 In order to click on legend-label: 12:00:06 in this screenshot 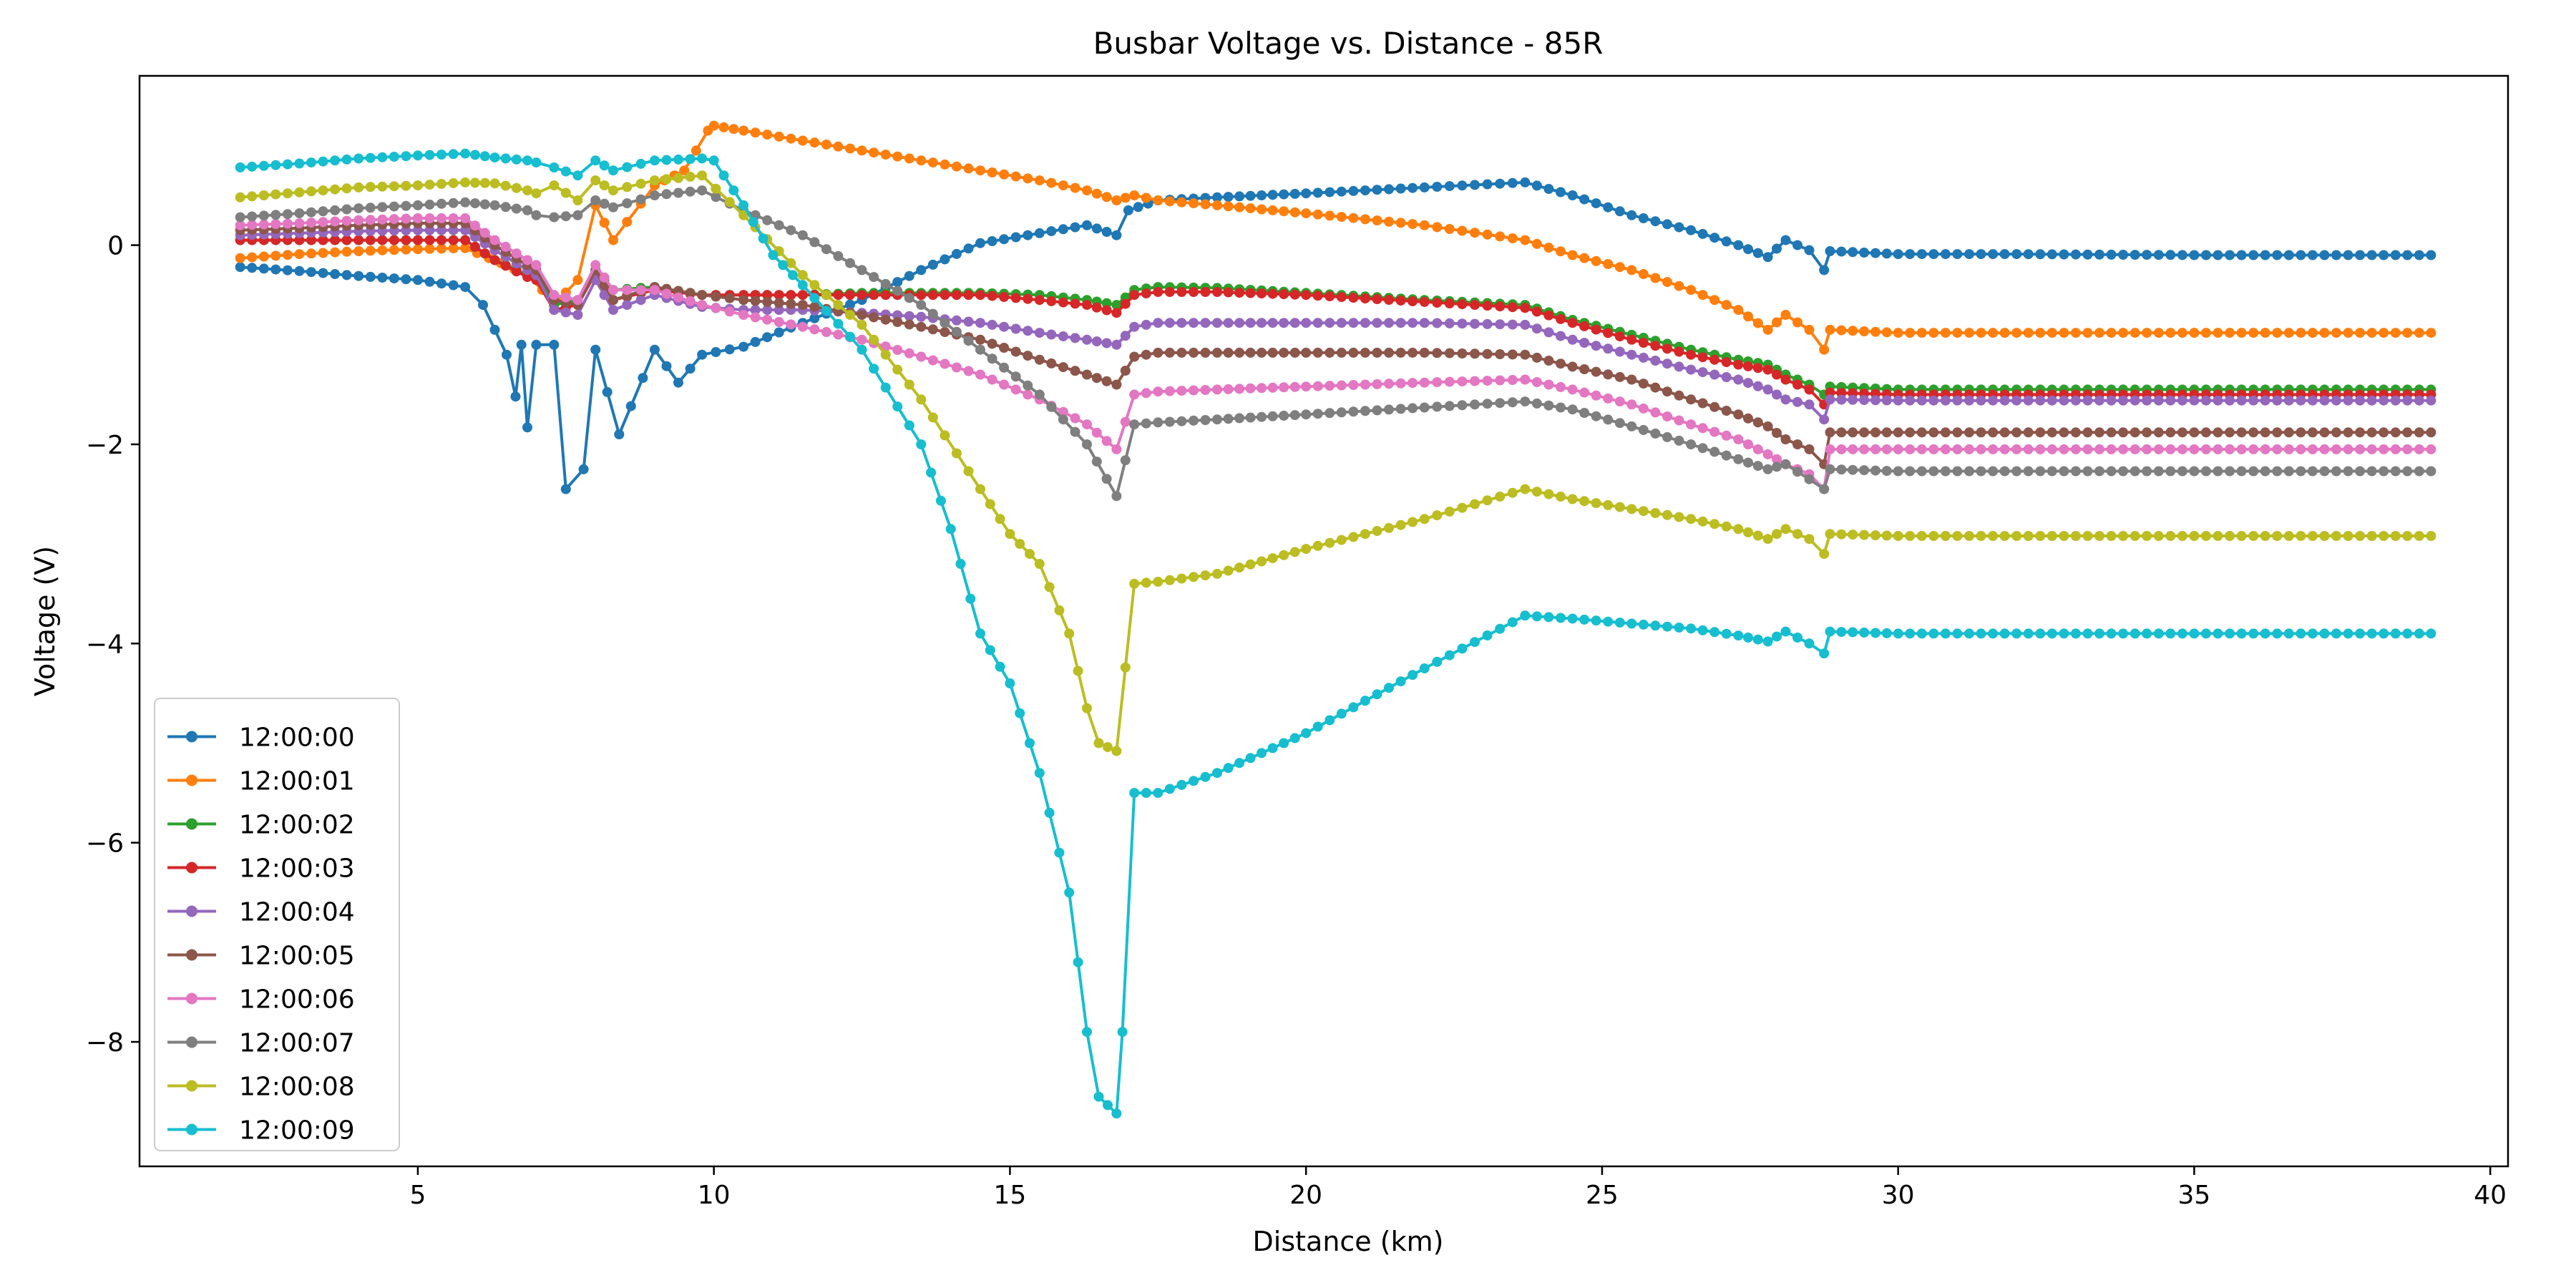, I will do `click(297, 1000)`.